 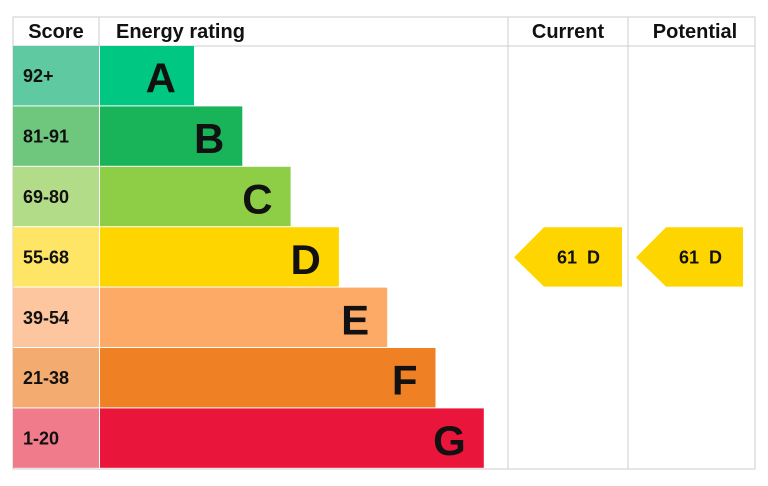 I want to click on score-label: 92+, so click(x=38, y=76).